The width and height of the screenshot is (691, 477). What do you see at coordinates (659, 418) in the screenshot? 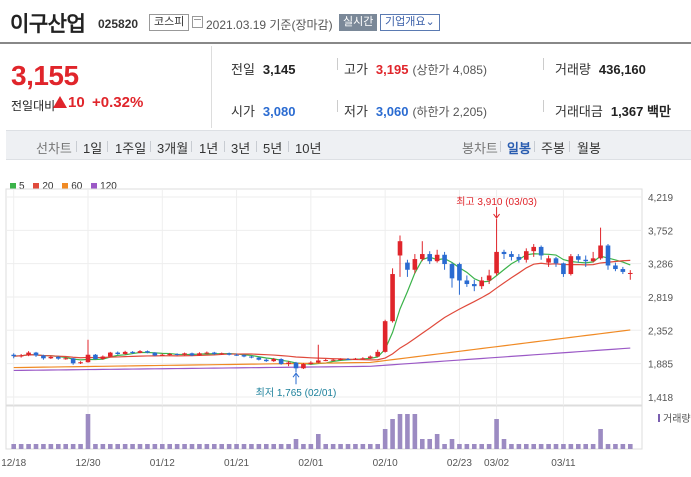
I see `volume-legend-swatch` at bounding box center [659, 418].